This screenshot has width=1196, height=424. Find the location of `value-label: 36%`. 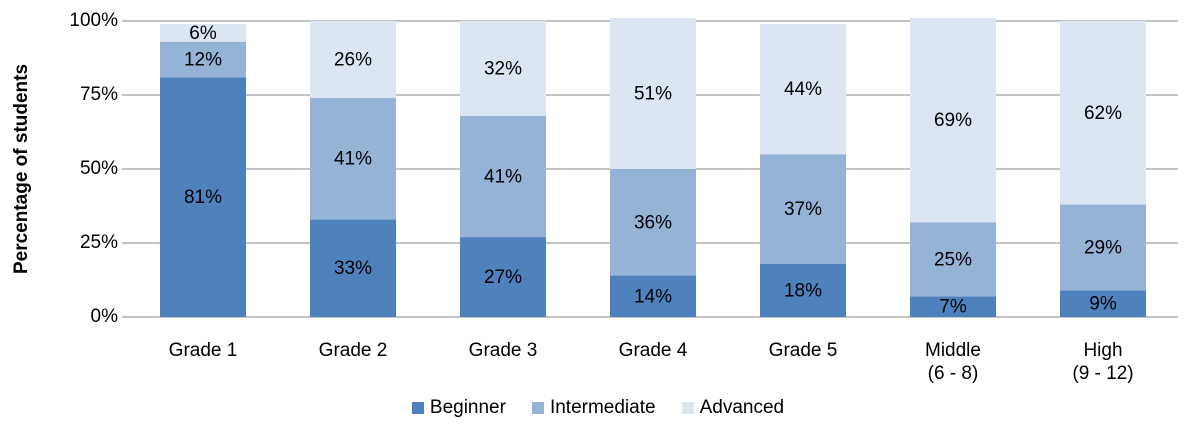

value-label: 36% is located at coordinates (653, 222).